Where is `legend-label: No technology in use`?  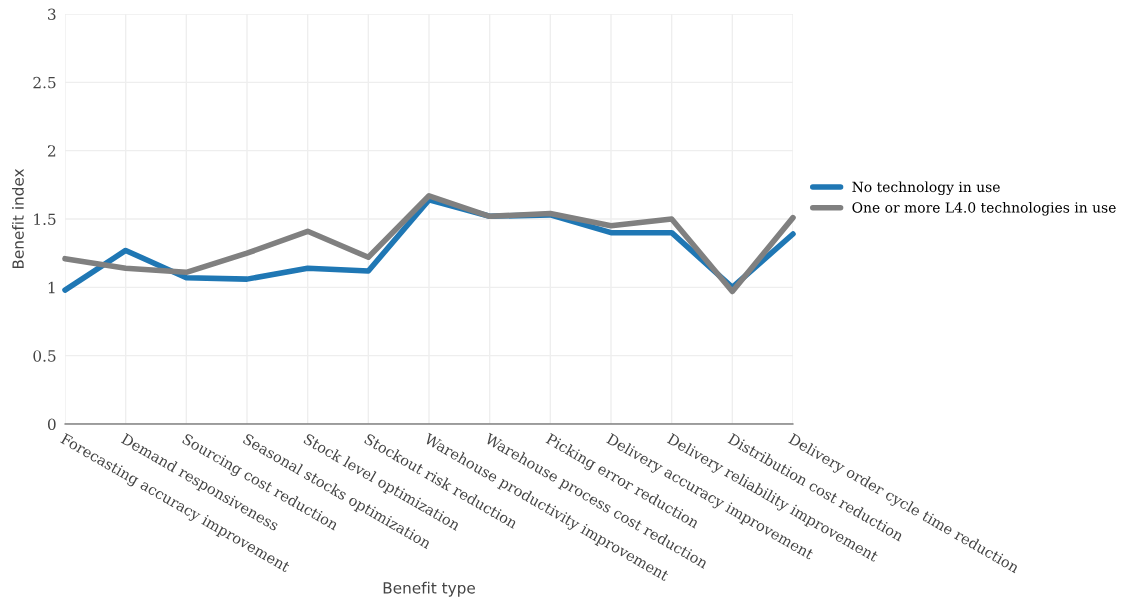 legend-label: No technology in use is located at coordinates (926, 188).